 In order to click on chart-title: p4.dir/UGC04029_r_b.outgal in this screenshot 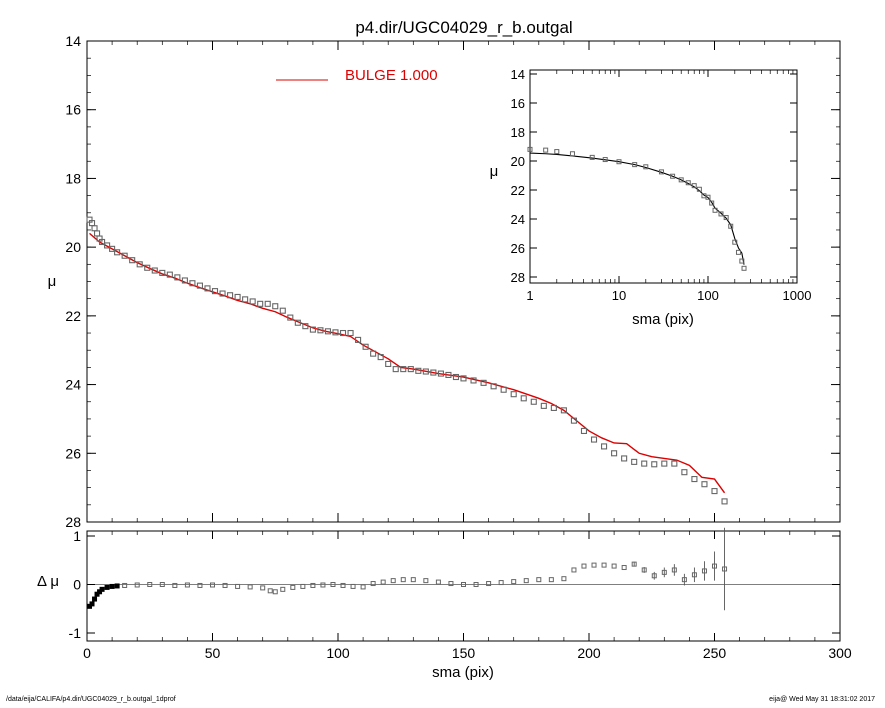, I will do `click(463, 27)`.